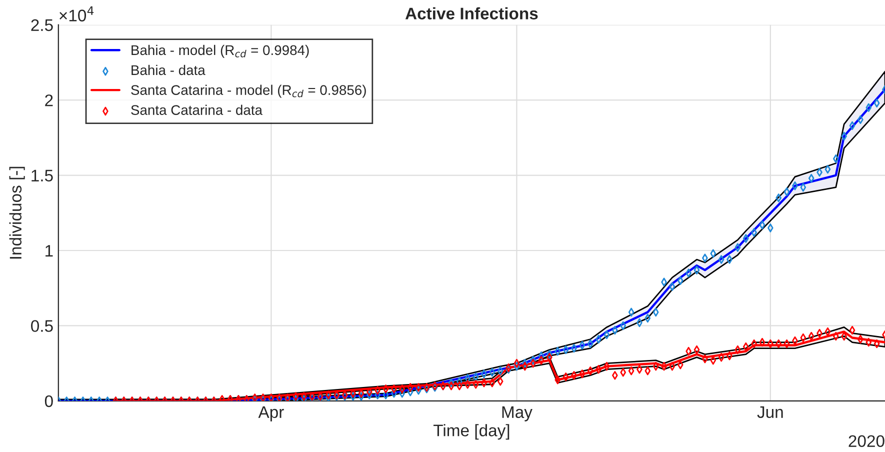 This screenshot has height=452, width=885. I want to click on y-tick-label: 0, so click(48, 401).